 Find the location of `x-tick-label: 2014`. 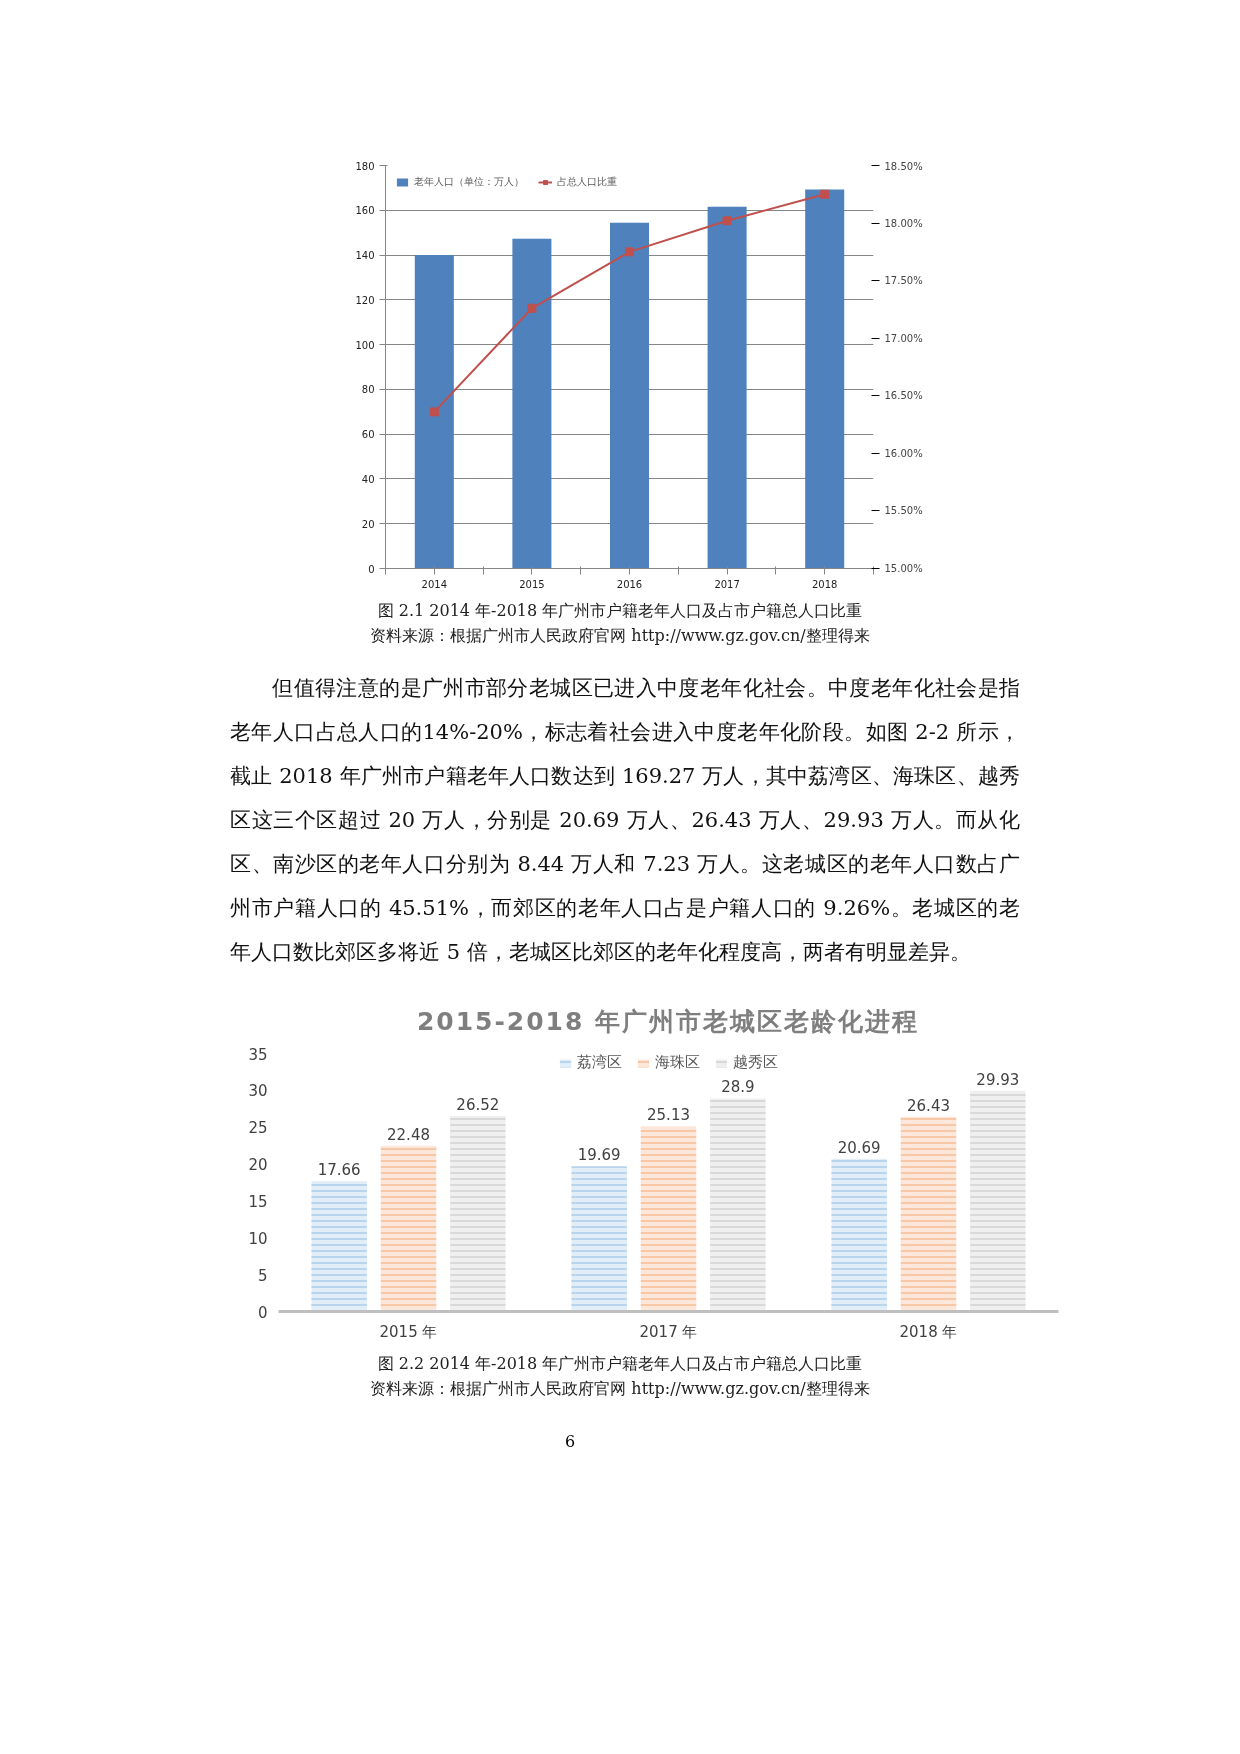

x-tick-label: 2014 is located at coordinates (434, 584).